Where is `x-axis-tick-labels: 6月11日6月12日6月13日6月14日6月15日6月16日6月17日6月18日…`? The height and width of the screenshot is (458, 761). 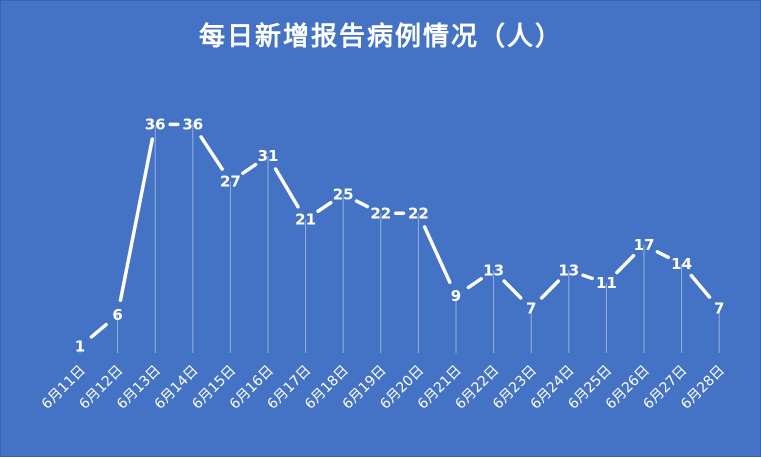
x-axis-tick-labels: 6月11日6月12日6月13日6月14日6月15日6月16日6月17日6月18日… is located at coordinates (383, 388).